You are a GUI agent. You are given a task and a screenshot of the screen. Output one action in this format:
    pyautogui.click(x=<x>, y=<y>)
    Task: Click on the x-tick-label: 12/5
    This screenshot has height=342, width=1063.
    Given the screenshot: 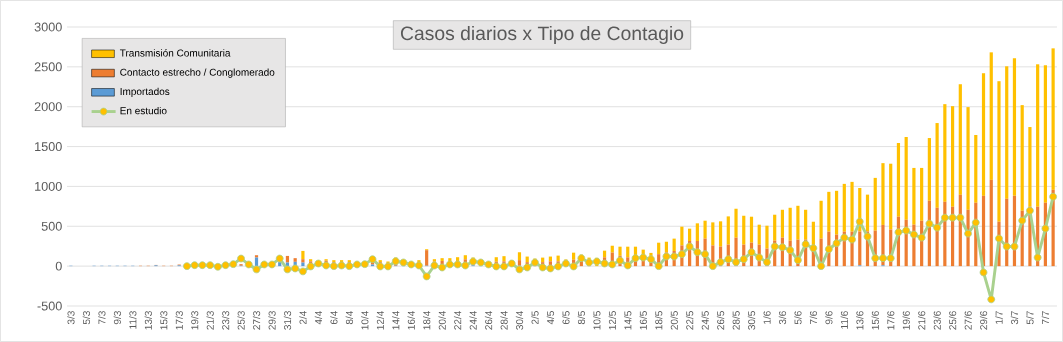 What is the action you would take?
    pyautogui.click(x=612, y=320)
    